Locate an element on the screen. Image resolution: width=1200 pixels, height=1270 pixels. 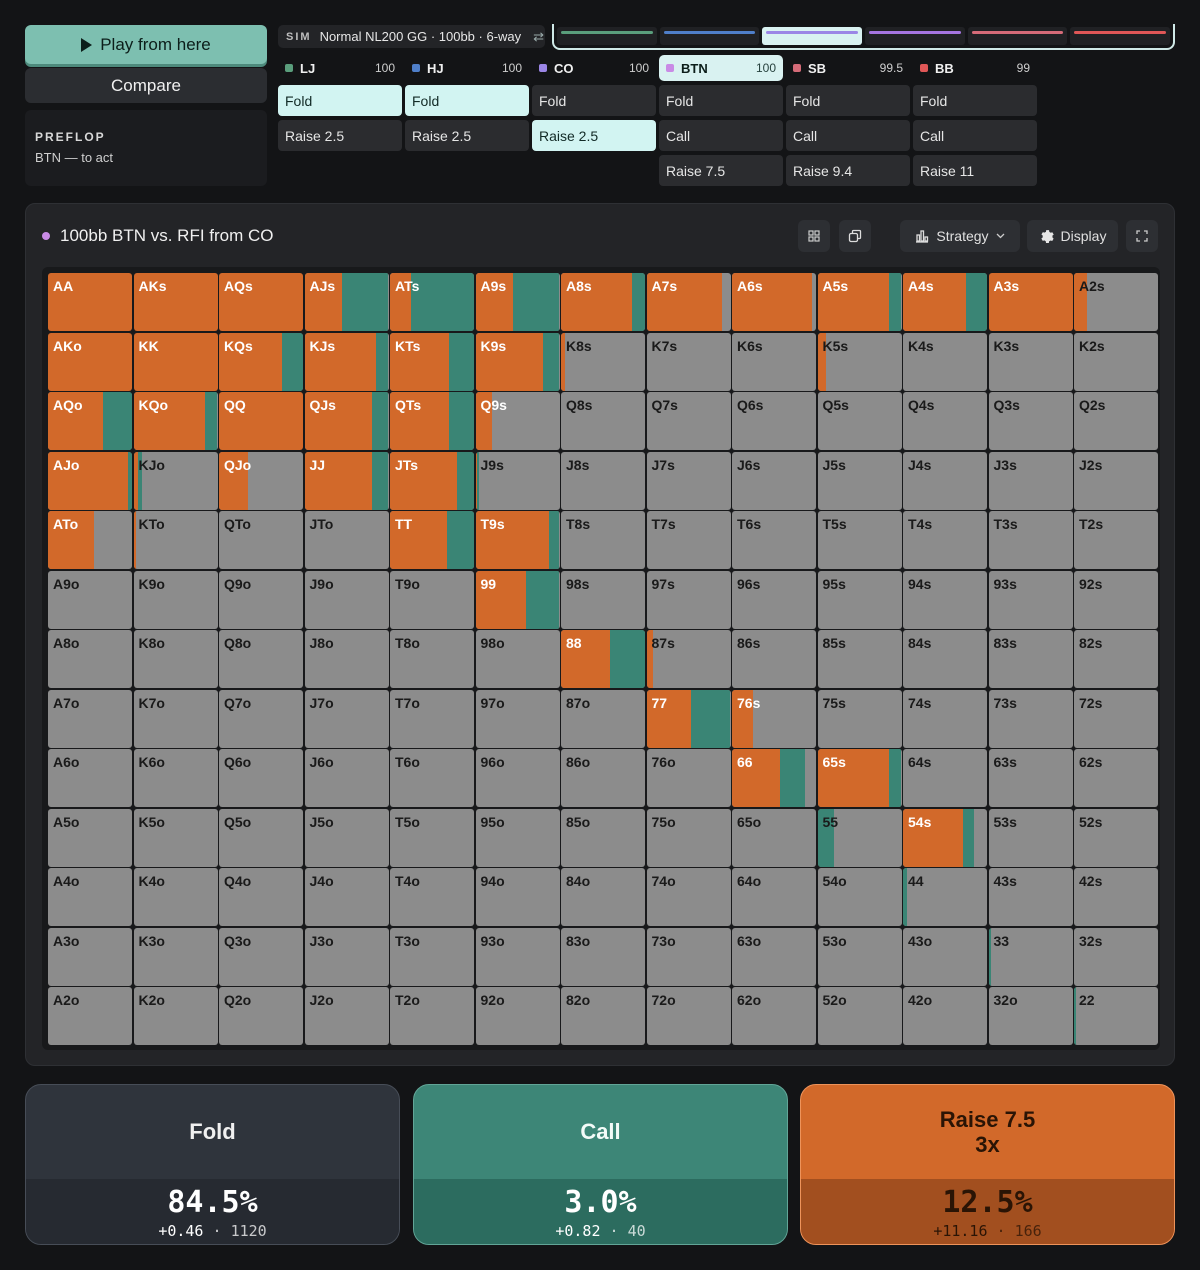
hand-cell: 72o is located at coordinates (688, 1016).